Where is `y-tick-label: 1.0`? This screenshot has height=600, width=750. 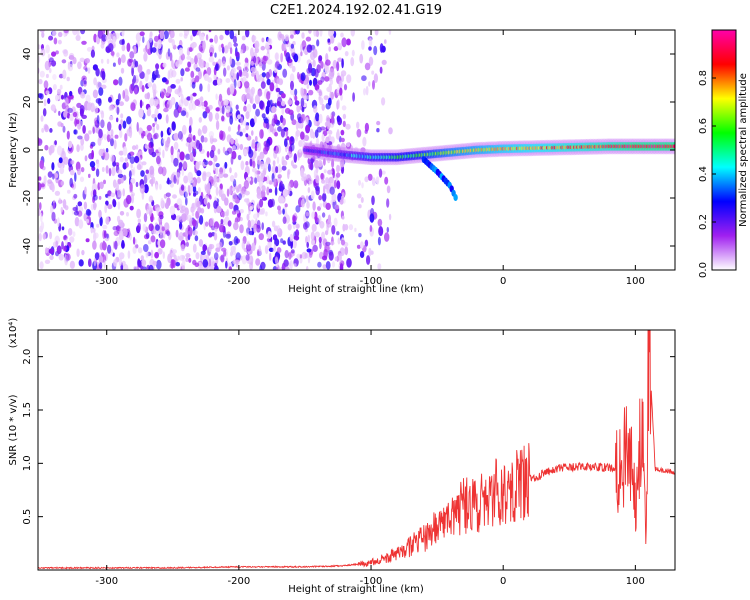
y-tick-label: 1.0 is located at coordinates (27, 463).